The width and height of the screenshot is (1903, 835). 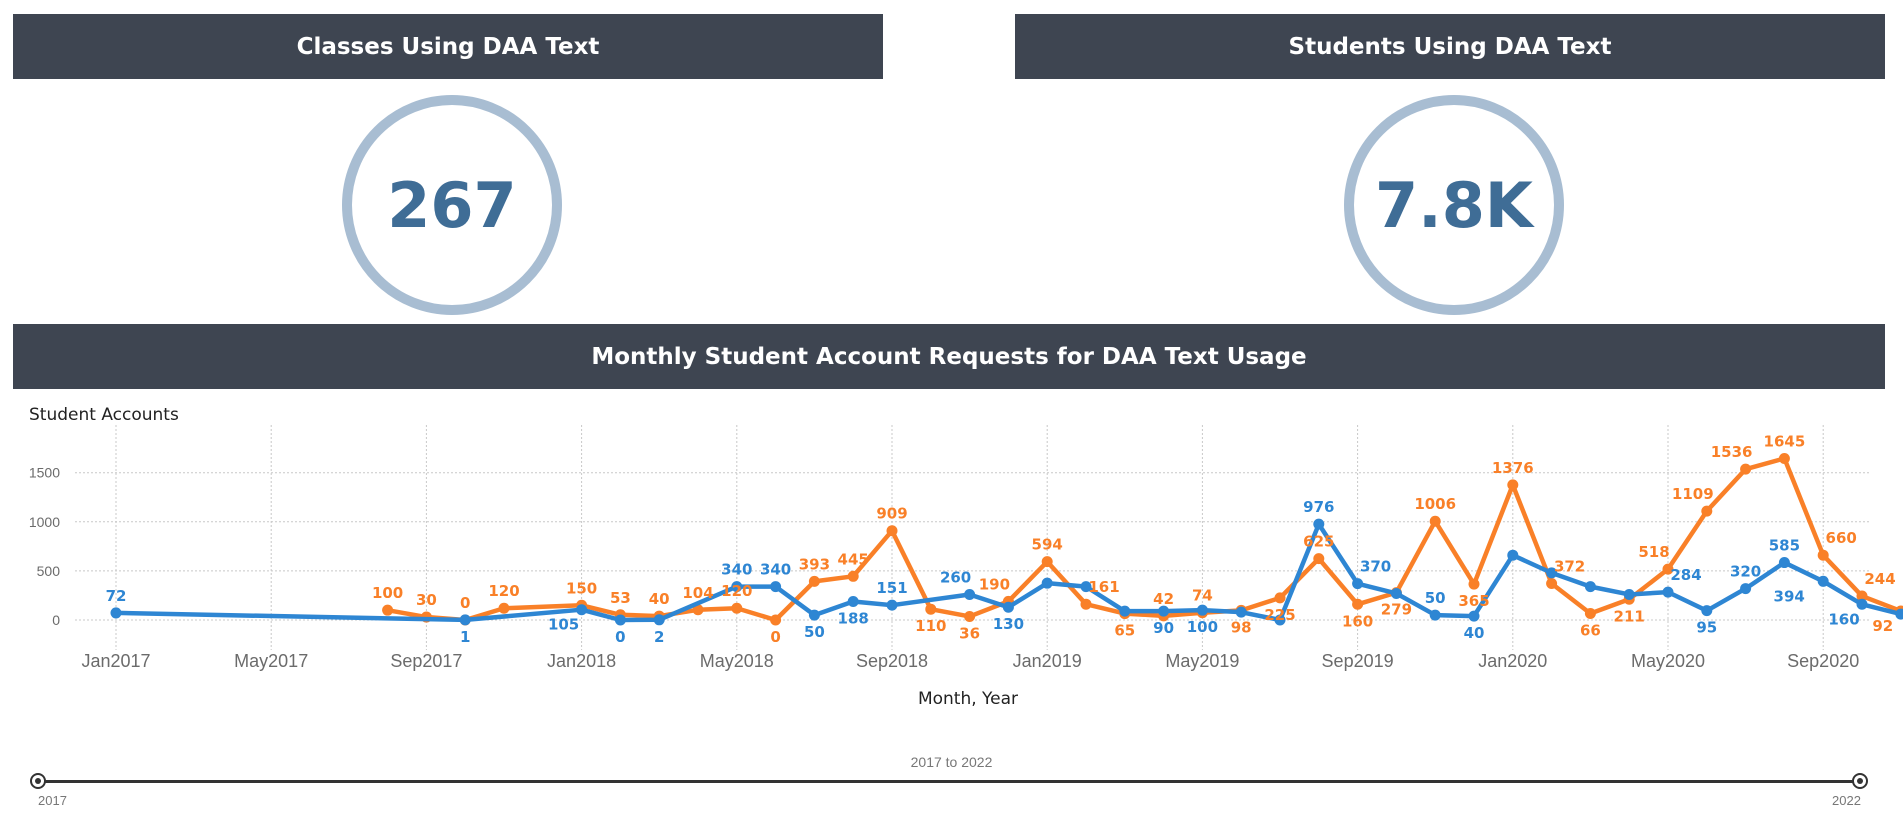 I want to click on data-label: 284, so click(x=1685, y=575).